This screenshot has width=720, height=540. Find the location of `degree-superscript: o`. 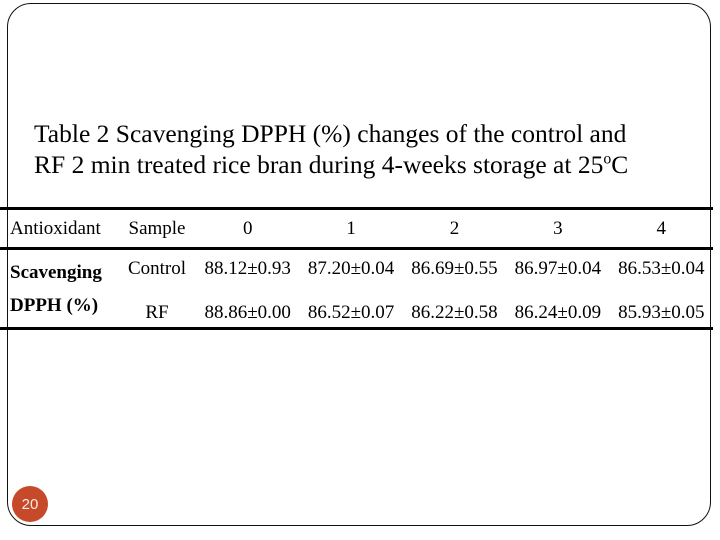

degree-superscript: o is located at coordinates (607, 159).